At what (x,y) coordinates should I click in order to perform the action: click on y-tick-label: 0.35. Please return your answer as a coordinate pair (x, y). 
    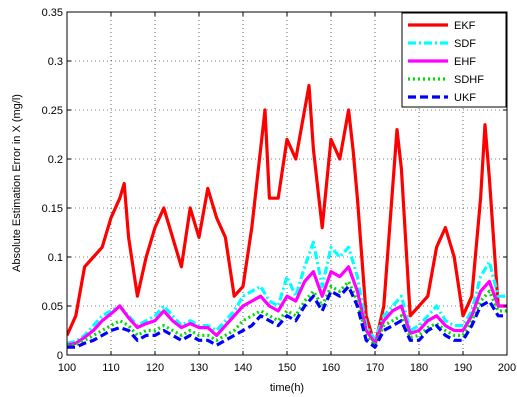
    Looking at the image, I should click on (52, 13).